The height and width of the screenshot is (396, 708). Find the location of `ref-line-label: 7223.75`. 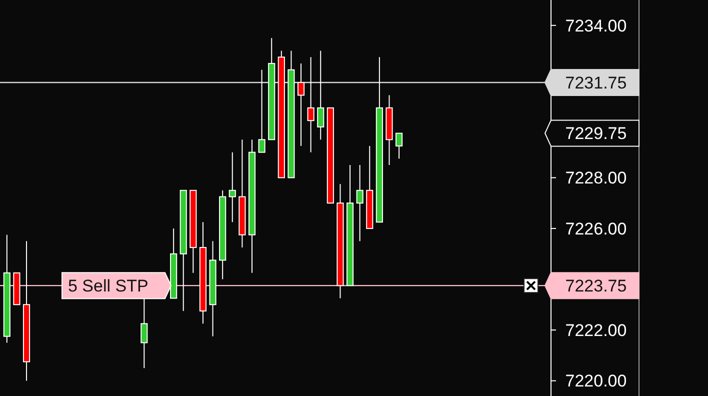

ref-line-label: 7223.75 is located at coordinates (596, 286).